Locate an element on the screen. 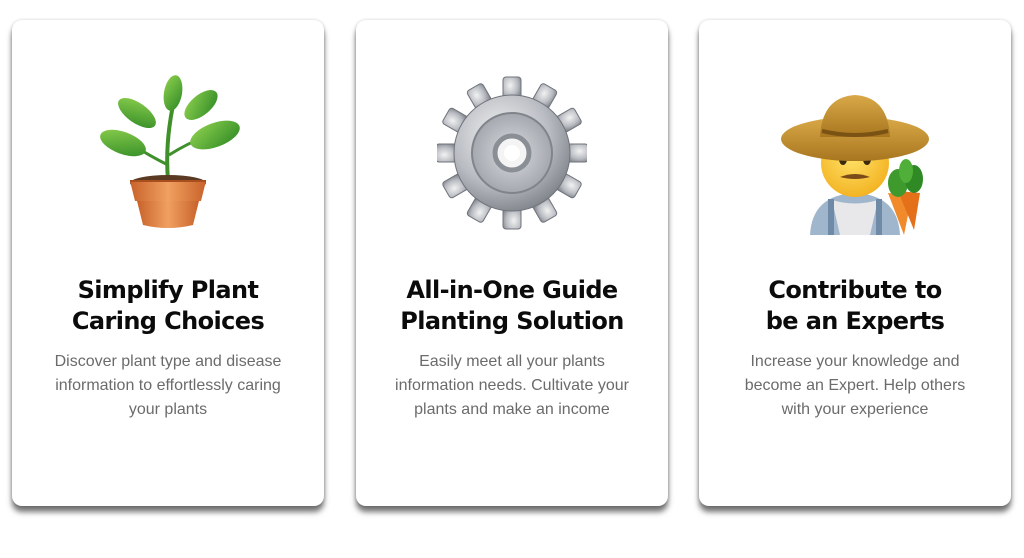 This screenshot has width=1024, height=558. card-title-line: Contribute to is located at coordinates (855, 290).